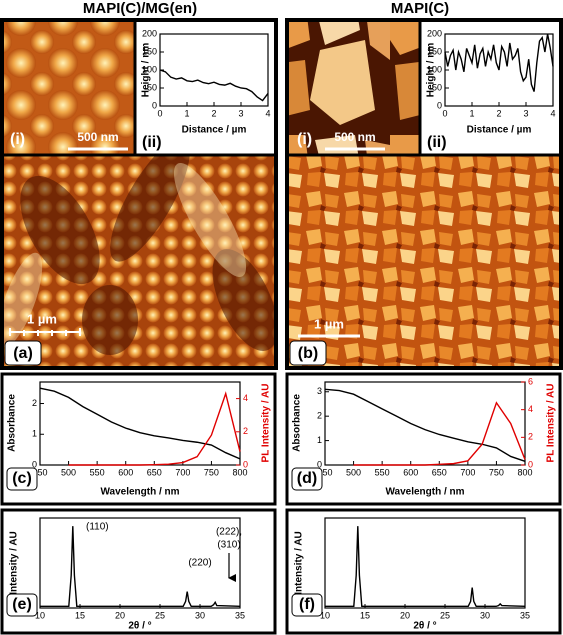 The height and width of the screenshot is (635, 563). What do you see at coordinates (199, 563) in the screenshot?
I see `peak-annotation: (220)` at bounding box center [199, 563].